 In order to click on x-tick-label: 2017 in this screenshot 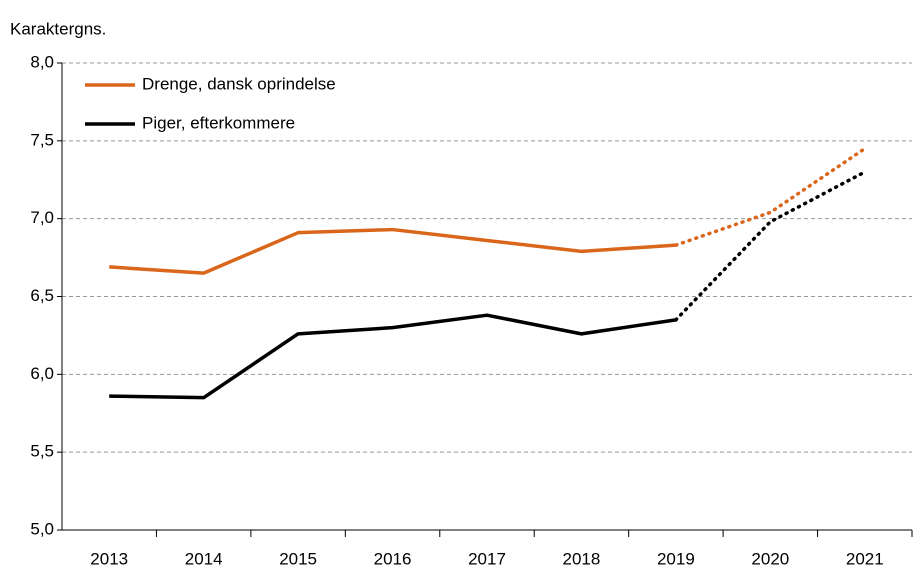, I will do `click(487, 558)`.